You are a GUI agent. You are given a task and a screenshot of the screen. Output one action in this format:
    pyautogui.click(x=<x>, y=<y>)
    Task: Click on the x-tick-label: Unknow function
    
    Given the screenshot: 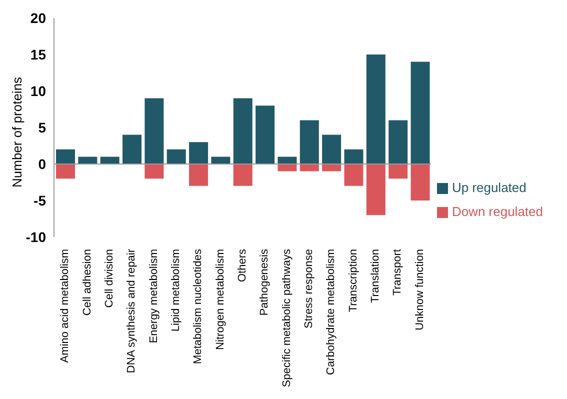 What is the action you would take?
    pyautogui.click(x=420, y=289)
    